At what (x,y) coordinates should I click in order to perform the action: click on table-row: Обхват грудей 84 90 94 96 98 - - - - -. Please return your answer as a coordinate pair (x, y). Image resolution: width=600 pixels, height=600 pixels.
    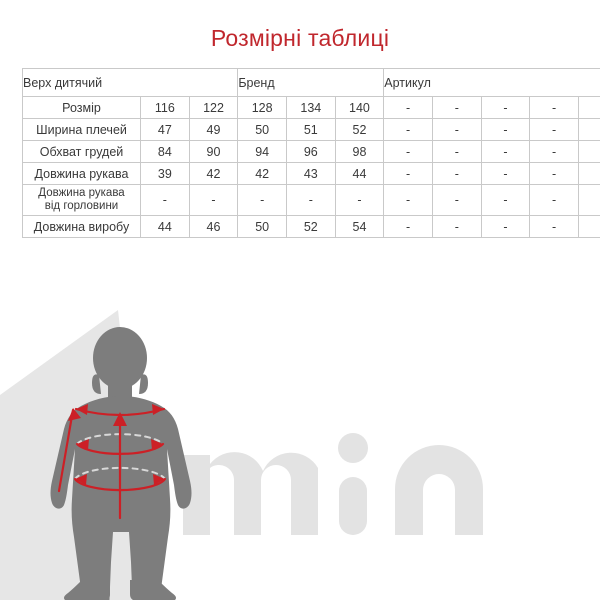
    Looking at the image, I should click on (311, 151).